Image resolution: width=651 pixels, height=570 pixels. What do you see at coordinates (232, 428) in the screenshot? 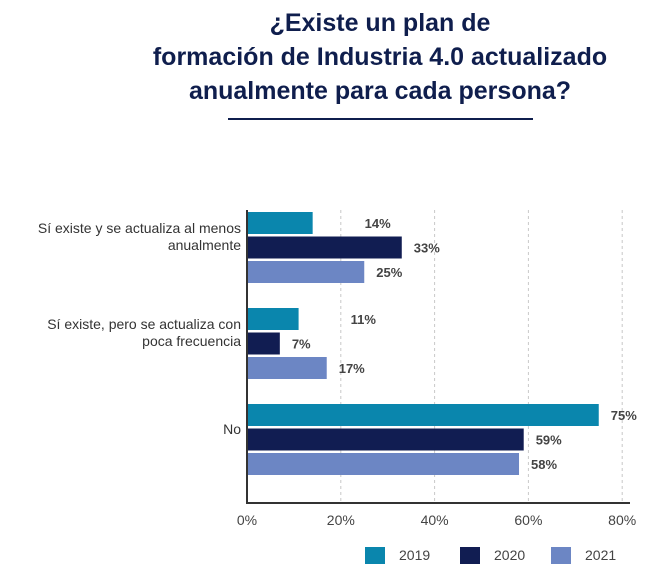
I see `category-label-3-line-1: No` at bounding box center [232, 428].